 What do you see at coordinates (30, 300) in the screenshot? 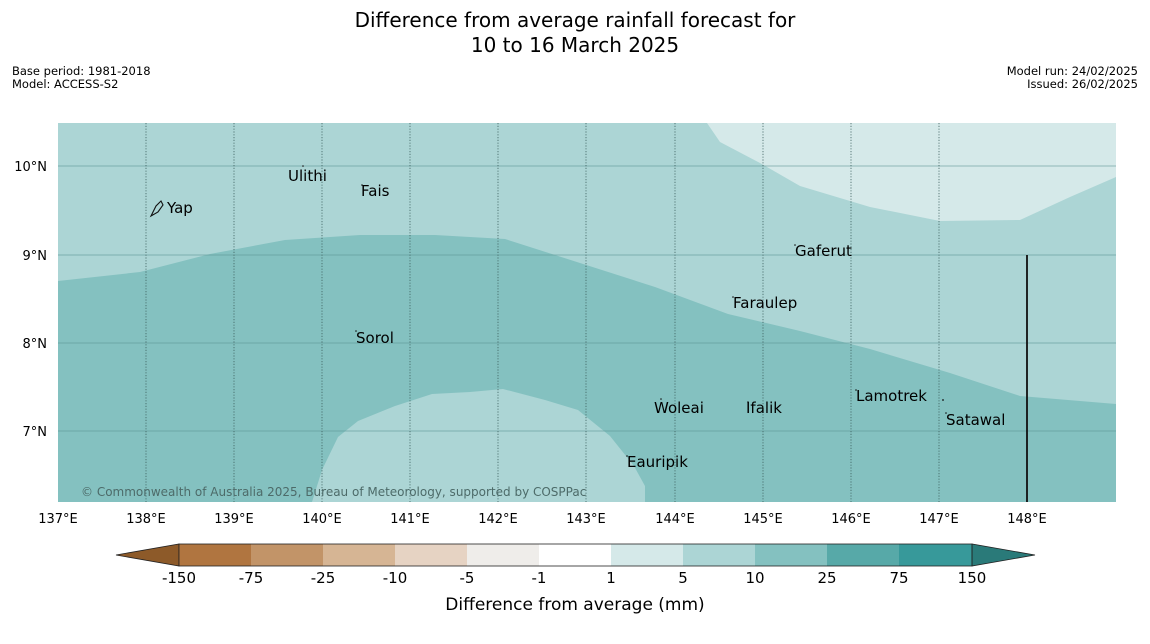
I see `lat-tick-labels: 10°N 9°N 8°N 7°N` at bounding box center [30, 300].